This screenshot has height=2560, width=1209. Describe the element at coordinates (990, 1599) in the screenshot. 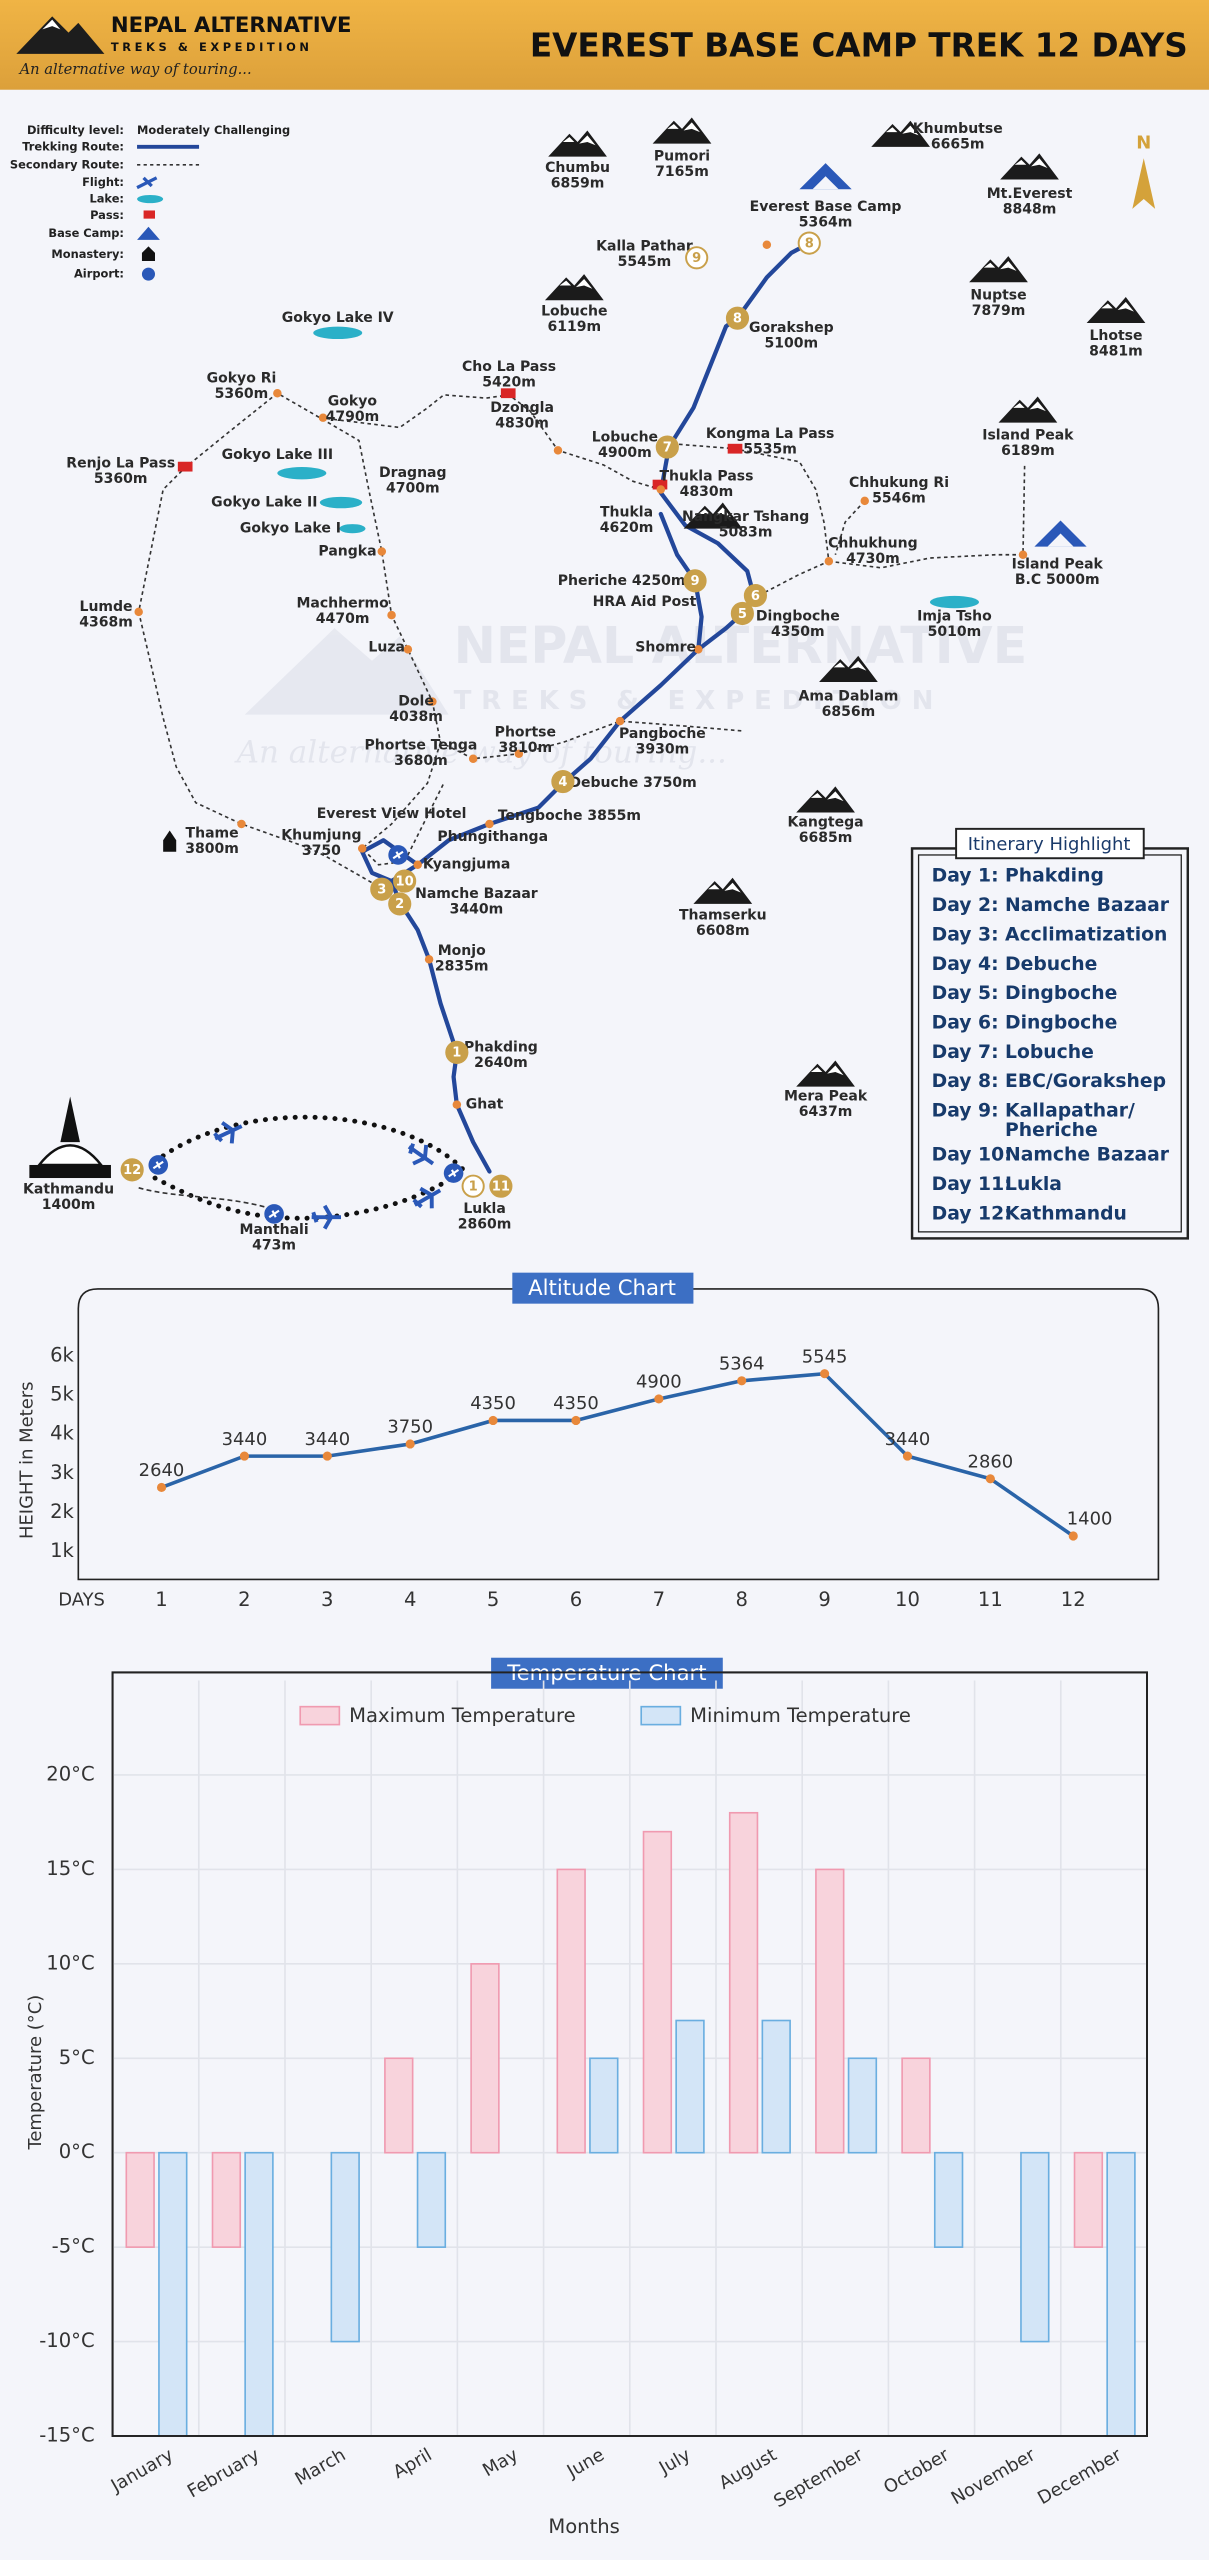

I see `x-tick-label: 11` at that location.